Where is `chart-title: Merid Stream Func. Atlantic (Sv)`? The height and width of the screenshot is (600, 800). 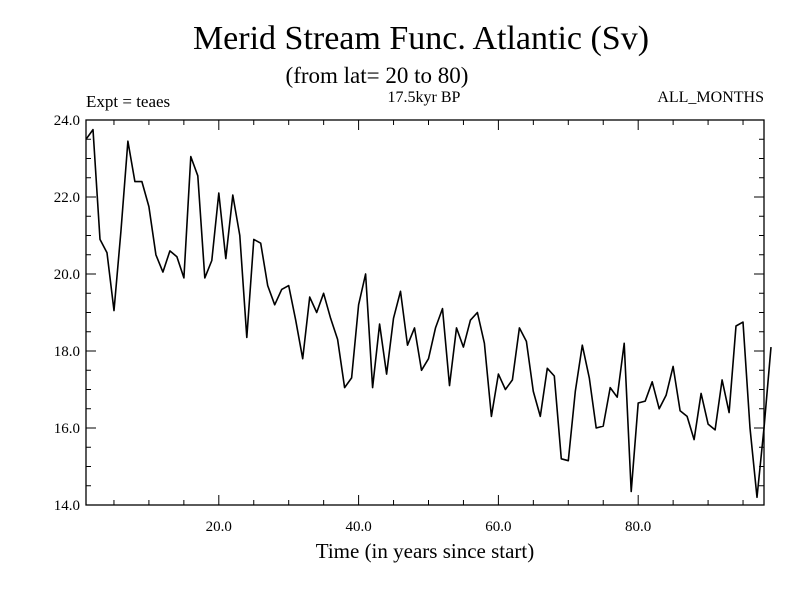 chart-title: Merid Stream Func. Atlantic (Sv) is located at coordinates (421, 38).